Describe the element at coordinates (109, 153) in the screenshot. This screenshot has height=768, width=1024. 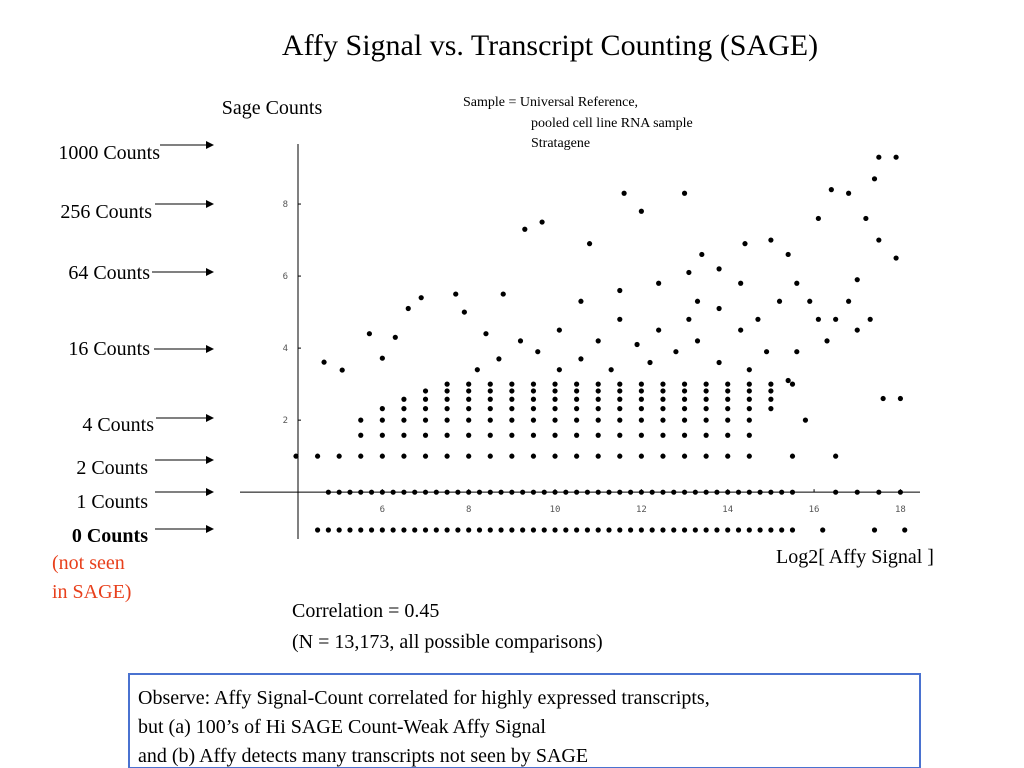
I see `count-label: 1000 Counts` at that location.